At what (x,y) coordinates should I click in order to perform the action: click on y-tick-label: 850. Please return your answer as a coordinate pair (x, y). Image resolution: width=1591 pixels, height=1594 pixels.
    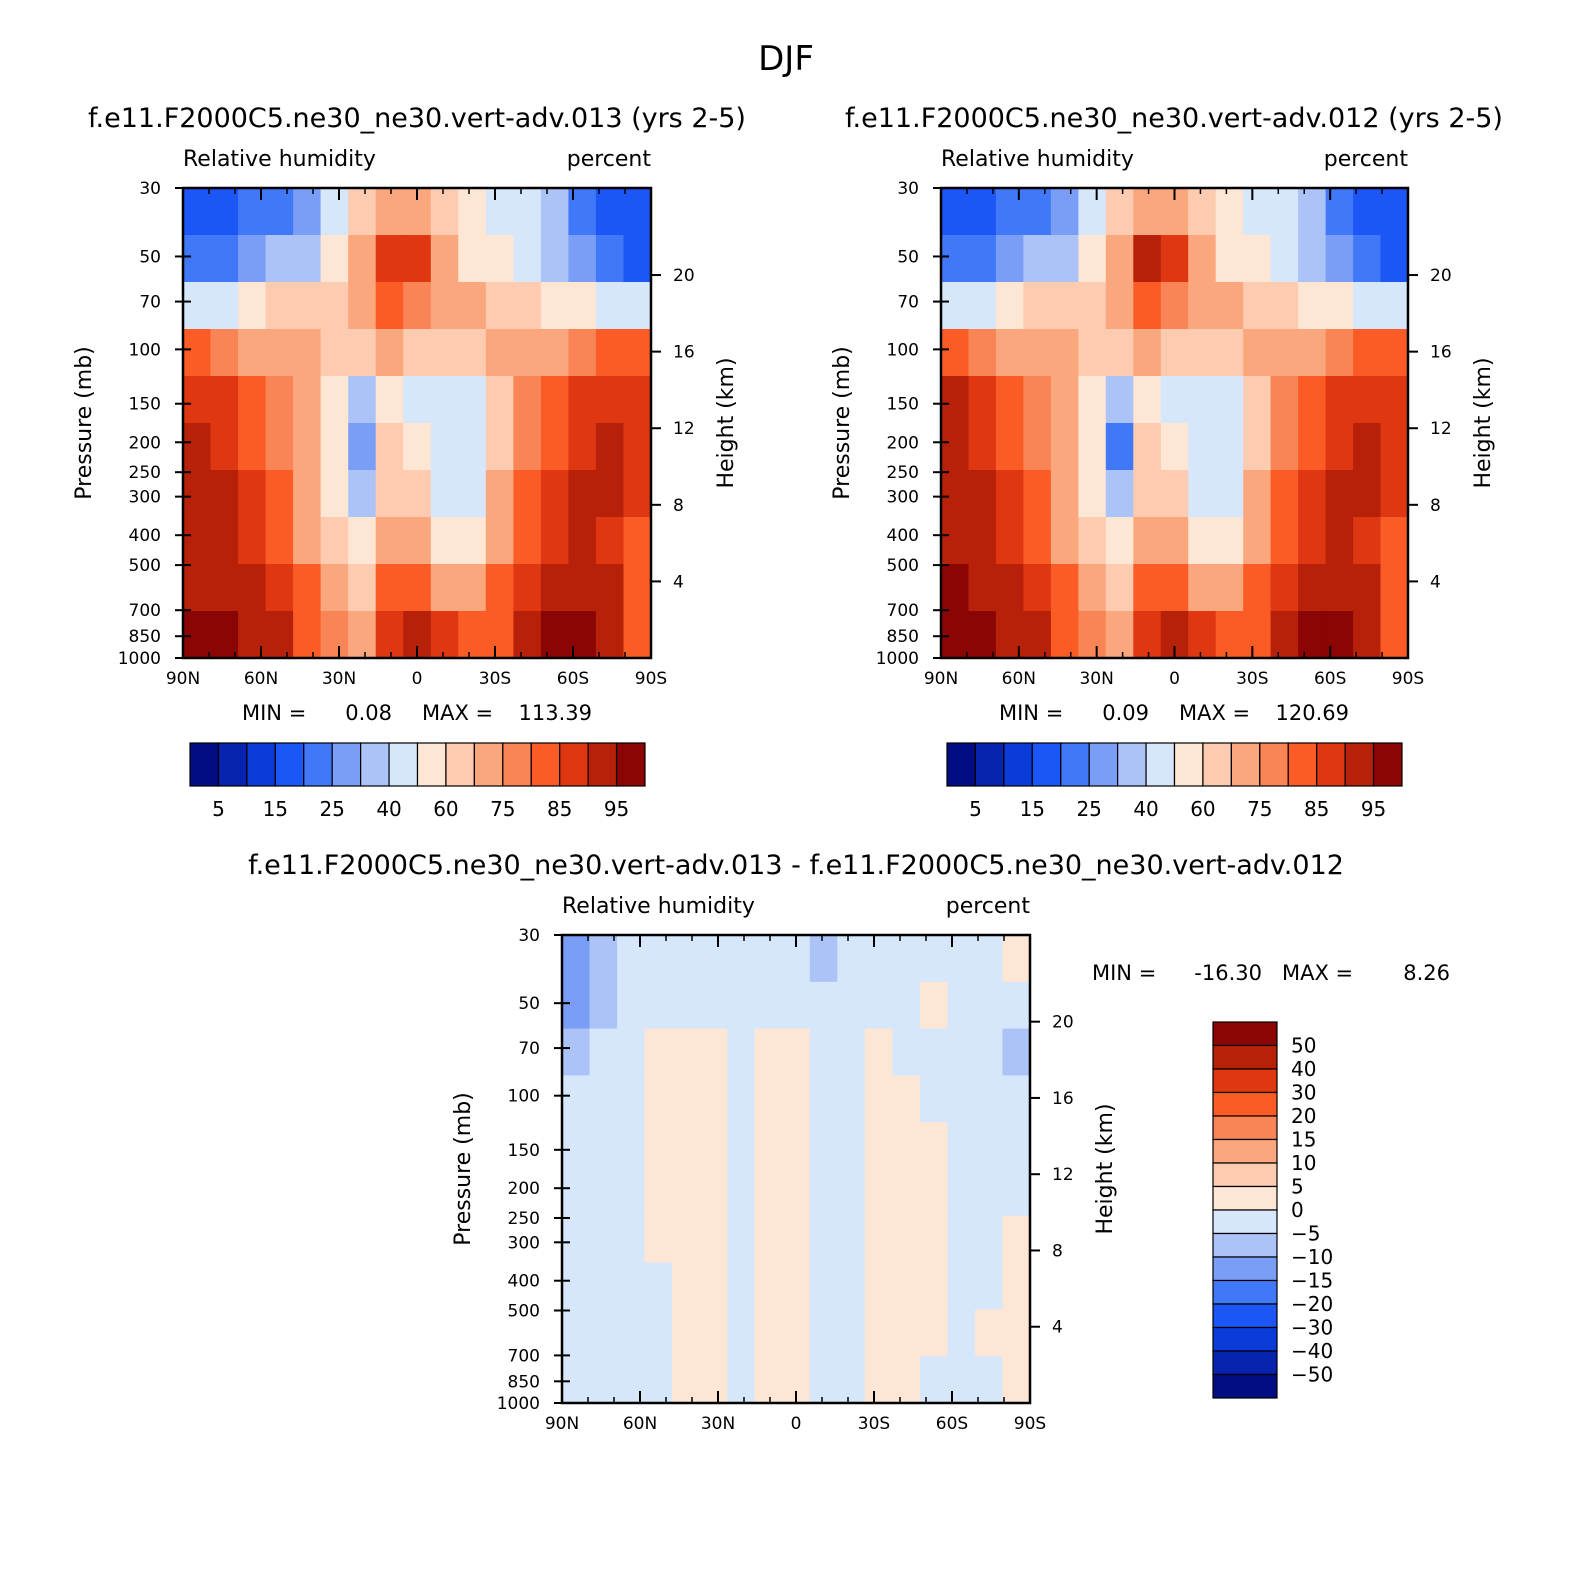
    Looking at the image, I should click on (903, 637).